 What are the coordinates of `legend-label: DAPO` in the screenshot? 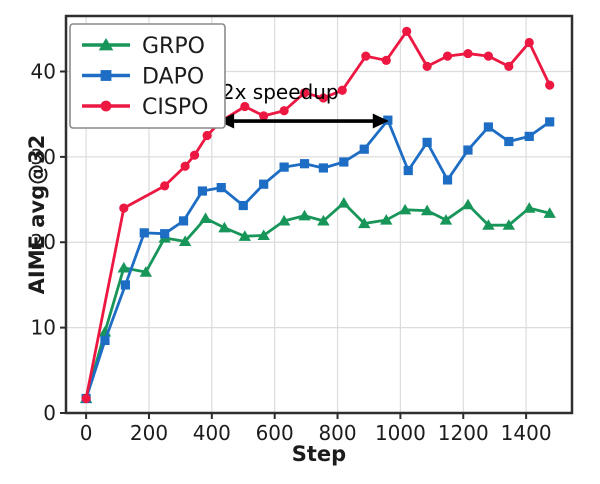 It's located at (173, 77).